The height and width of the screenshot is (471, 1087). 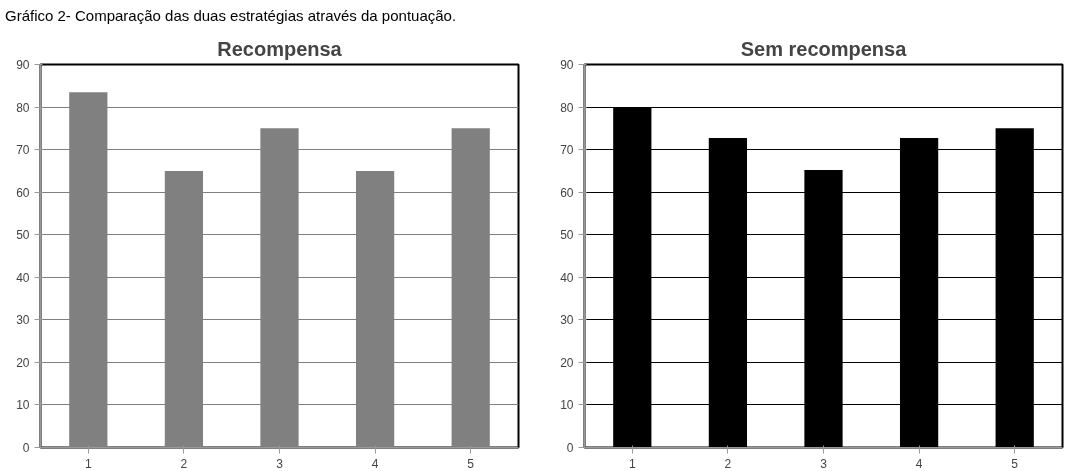 I want to click on text: Gráfico 2- Comparação das duas estratégias através da pontuação., so click(x=231, y=16).